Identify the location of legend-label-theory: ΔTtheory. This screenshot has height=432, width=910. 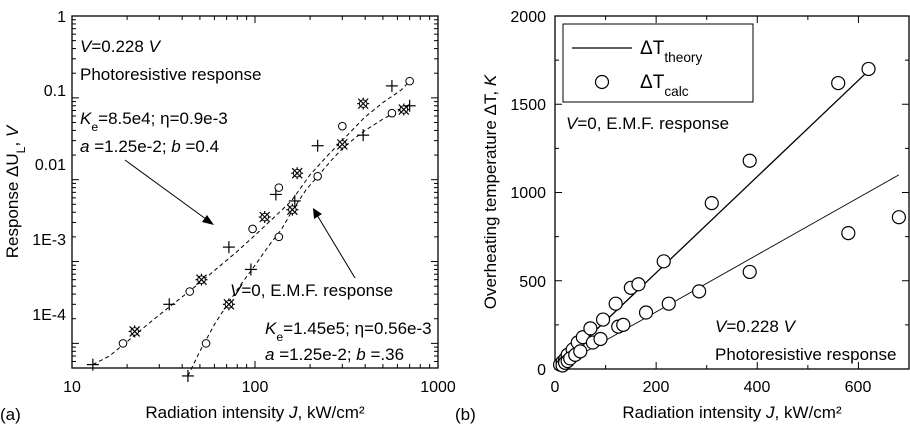
(671, 51).